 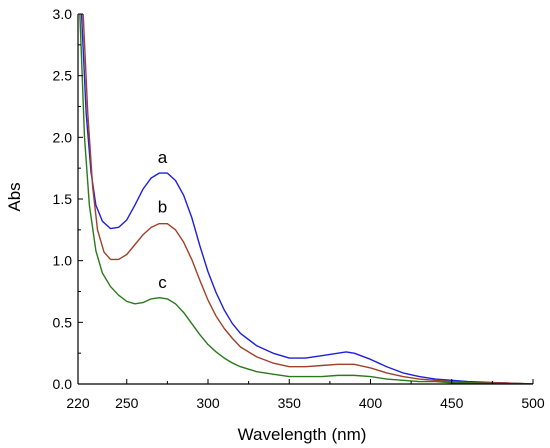 What do you see at coordinates (302, 434) in the screenshot?
I see `x-axis-title: Wavelength (nm)` at bounding box center [302, 434].